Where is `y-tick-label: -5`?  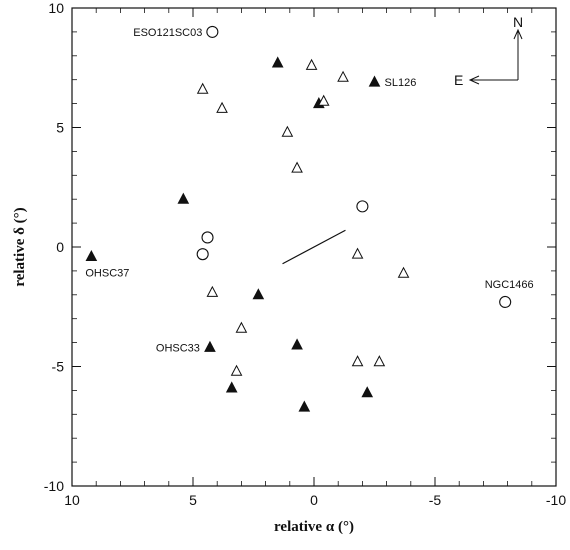 y-tick-label: -5 is located at coordinates (58, 367).